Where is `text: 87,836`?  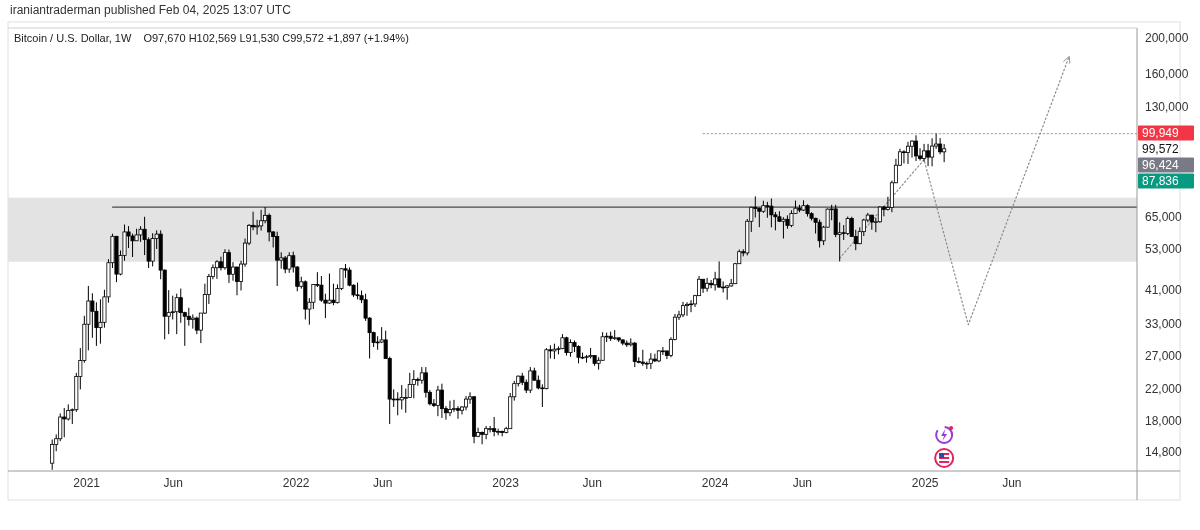 text: 87,836 is located at coordinates (1161, 181).